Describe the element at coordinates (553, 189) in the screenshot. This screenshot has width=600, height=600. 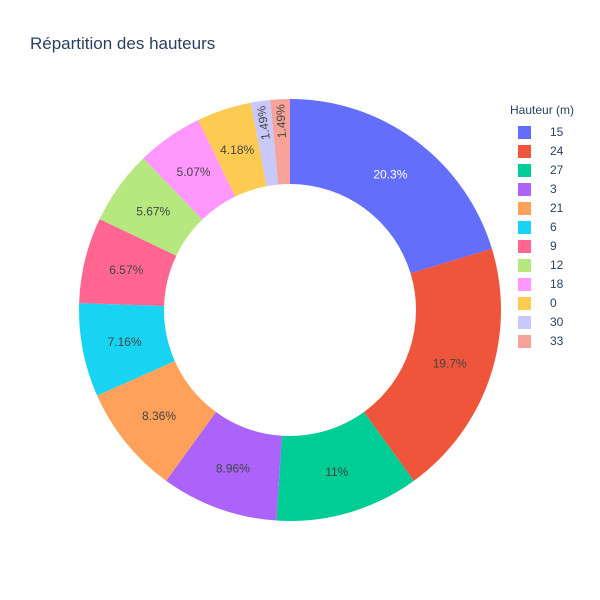
I see `legend-label: 3` at that location.